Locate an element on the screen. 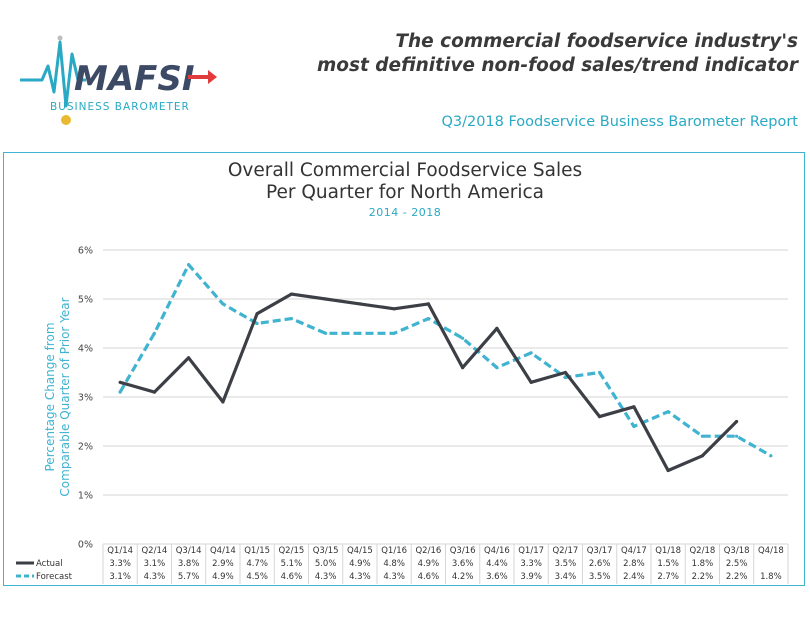 Image resolution: width=810 pixels, height=618 pixels. logo-arrow is located at coordinates (202, 77).